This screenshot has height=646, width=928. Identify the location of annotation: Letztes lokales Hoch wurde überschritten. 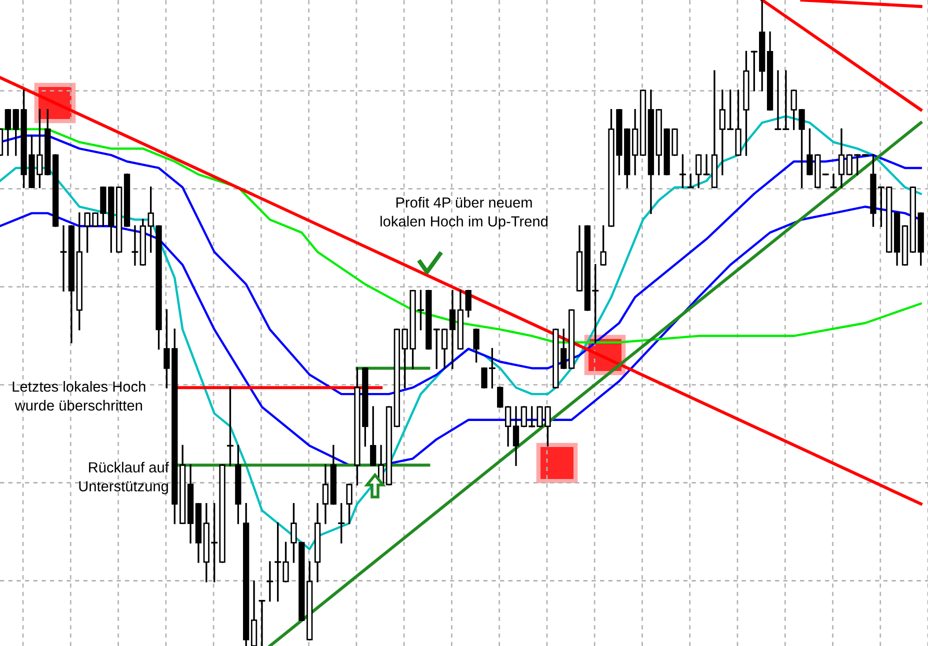
(79, 396).